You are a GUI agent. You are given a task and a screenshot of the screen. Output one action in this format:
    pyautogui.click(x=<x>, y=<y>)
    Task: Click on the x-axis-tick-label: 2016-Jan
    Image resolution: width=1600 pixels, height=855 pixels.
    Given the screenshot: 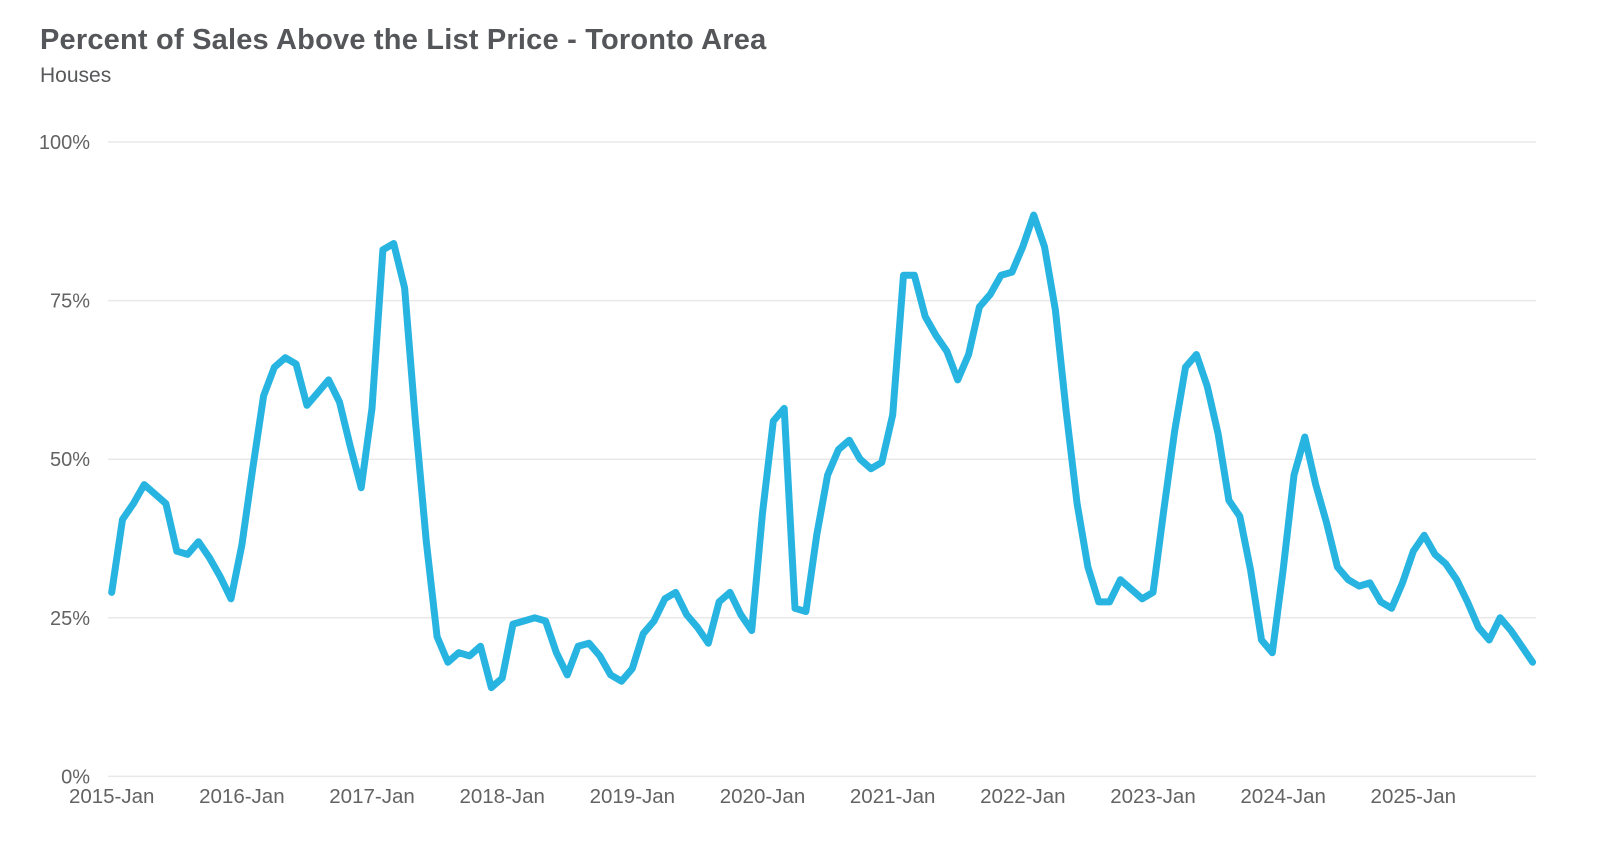 What is the action you would take?
    pyautogui.click(x=241, y=796)
    